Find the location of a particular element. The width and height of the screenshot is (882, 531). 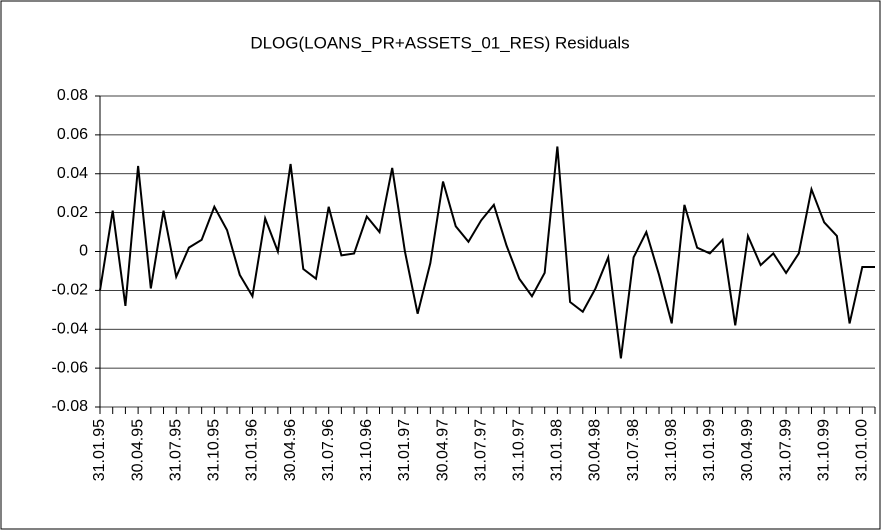

y-tick-label: -0.04 is located at coordinates (70, 328).